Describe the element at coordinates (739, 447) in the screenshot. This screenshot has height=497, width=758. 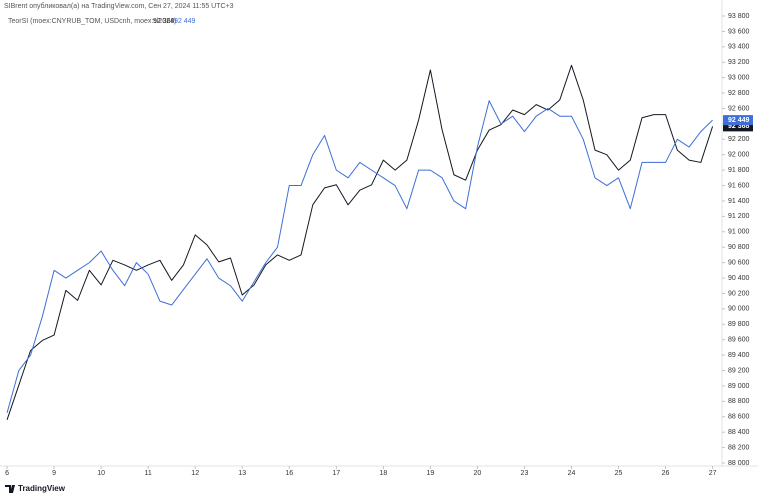
I see `y-tick-label: 88 200` at that location.